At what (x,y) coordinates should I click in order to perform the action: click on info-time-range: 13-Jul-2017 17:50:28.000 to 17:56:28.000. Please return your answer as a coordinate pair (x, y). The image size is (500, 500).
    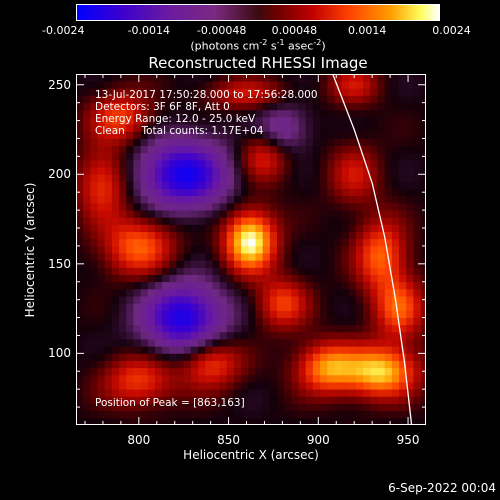
    Looking at the image, I should click on (206, 95).